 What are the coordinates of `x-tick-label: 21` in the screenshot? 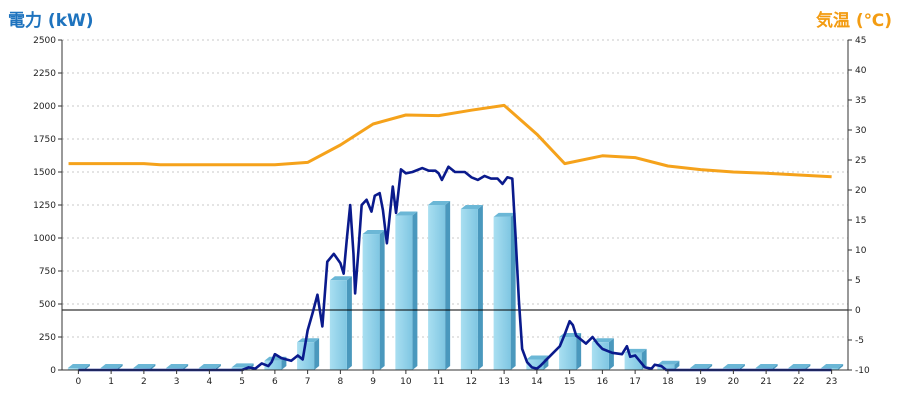 It's located at (765, 382).